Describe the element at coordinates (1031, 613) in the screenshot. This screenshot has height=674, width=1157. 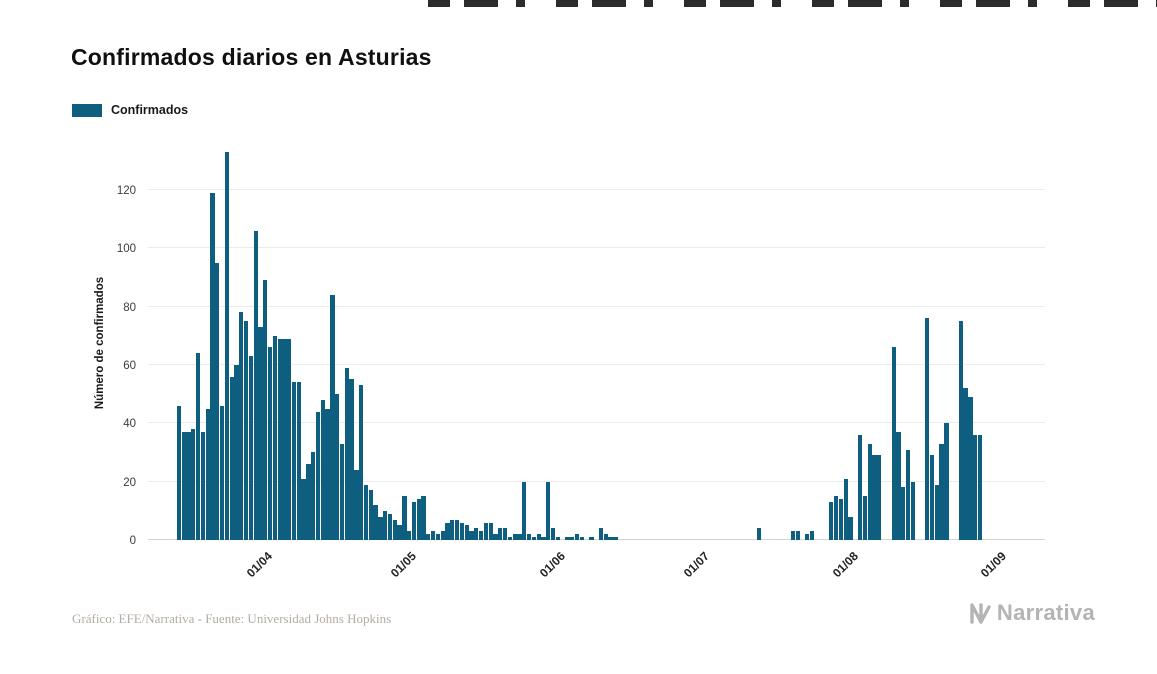
I see `narrativa-logo: Narrativa` at that location.